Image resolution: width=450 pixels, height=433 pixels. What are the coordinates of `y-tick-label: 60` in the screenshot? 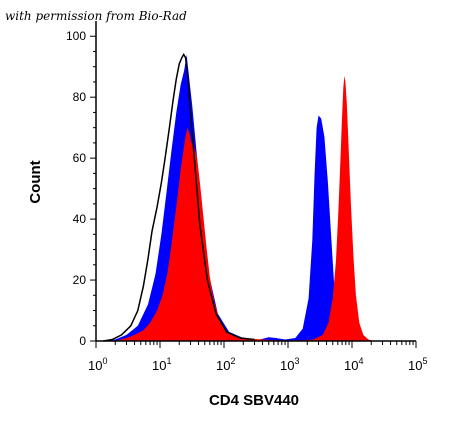 It's located at (80, 158).